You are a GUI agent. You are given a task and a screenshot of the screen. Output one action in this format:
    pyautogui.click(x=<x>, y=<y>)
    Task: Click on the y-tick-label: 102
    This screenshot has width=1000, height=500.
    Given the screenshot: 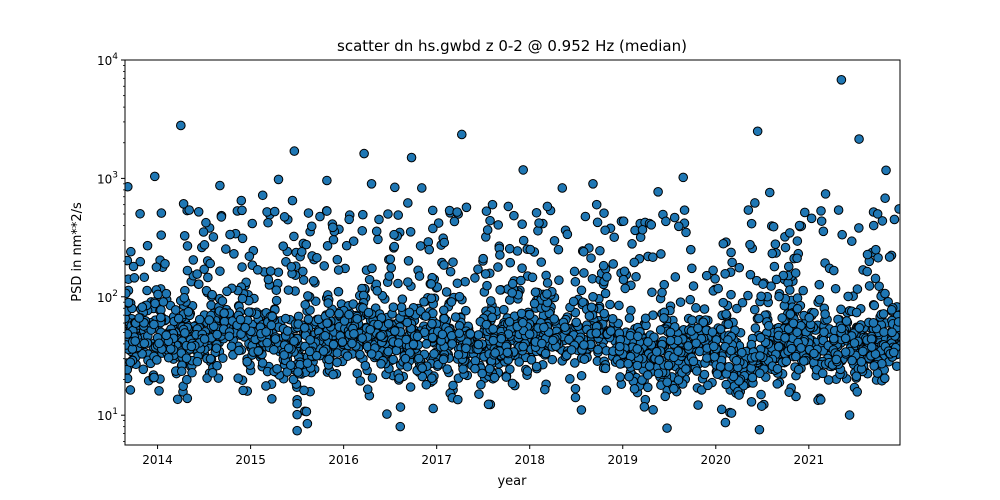 What is the action you would take?
    pyautogui.click(x=107, y=297)
    